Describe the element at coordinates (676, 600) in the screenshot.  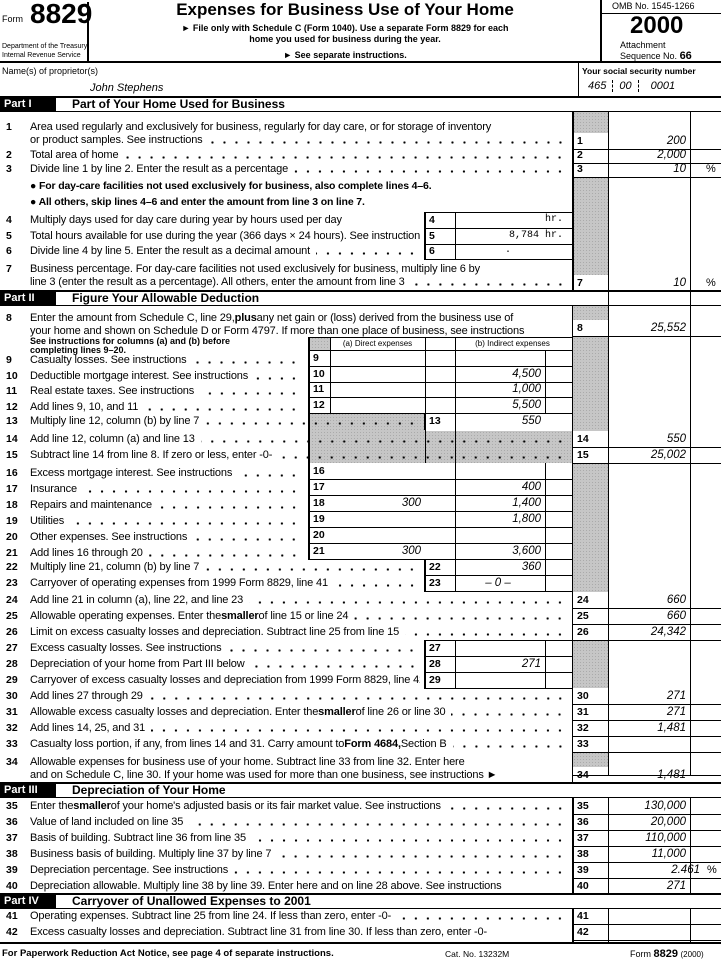
I see `line-24-amount-field: 660` at that location.